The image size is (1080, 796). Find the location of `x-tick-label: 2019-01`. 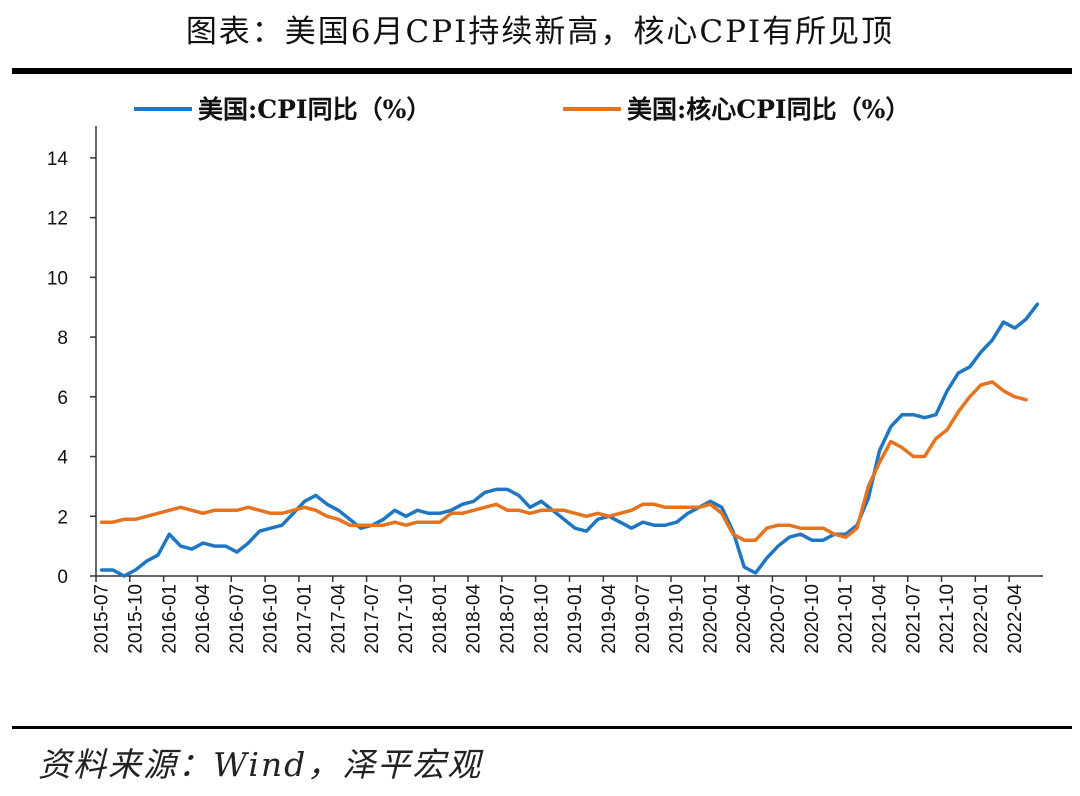

x-tick-label: 2019-01 is located at coordinates (575, 619).